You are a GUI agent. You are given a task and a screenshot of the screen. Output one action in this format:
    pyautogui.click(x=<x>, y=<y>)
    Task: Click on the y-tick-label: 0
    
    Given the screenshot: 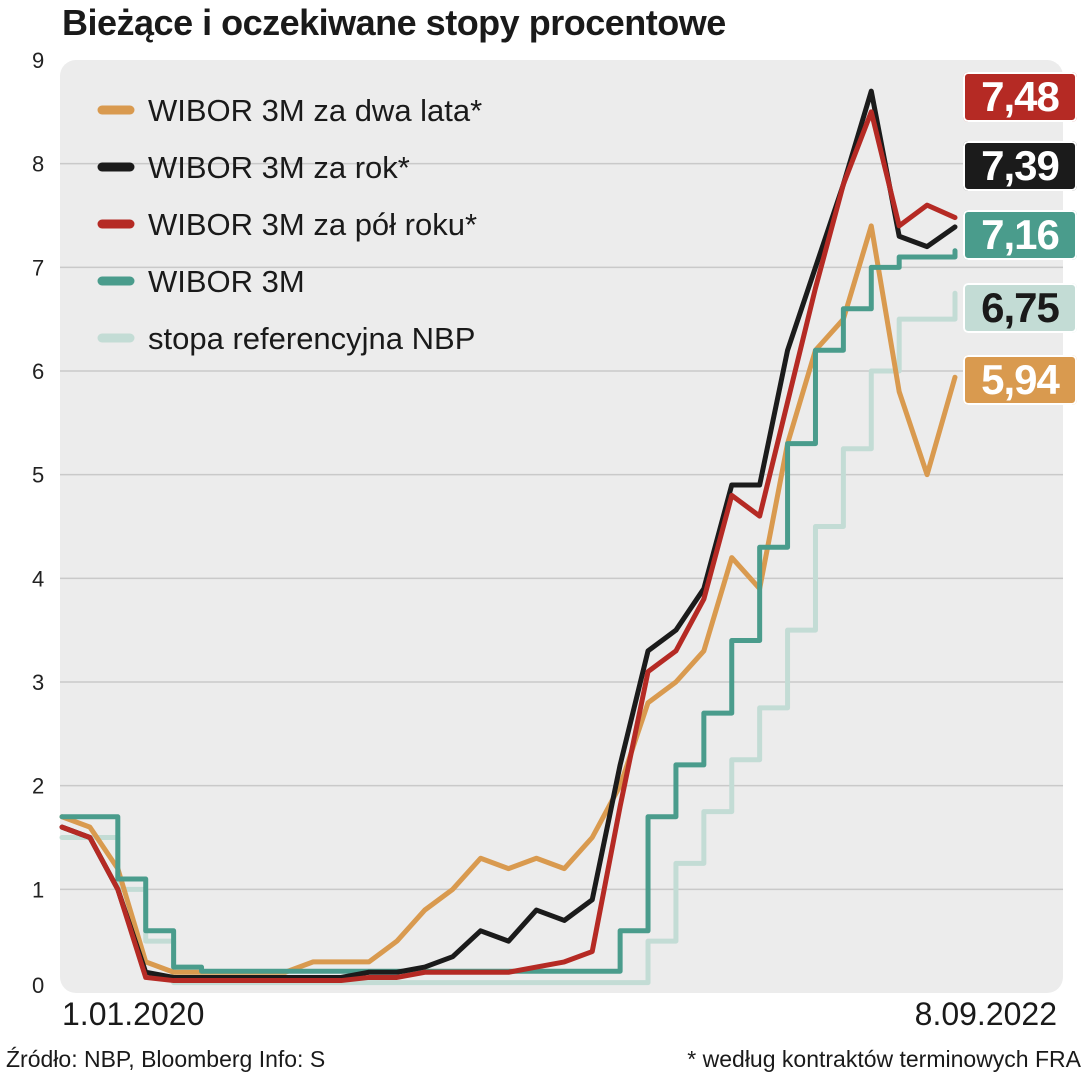 What is the action you would take?
    pyautogui.click(x=38, y=985)
    